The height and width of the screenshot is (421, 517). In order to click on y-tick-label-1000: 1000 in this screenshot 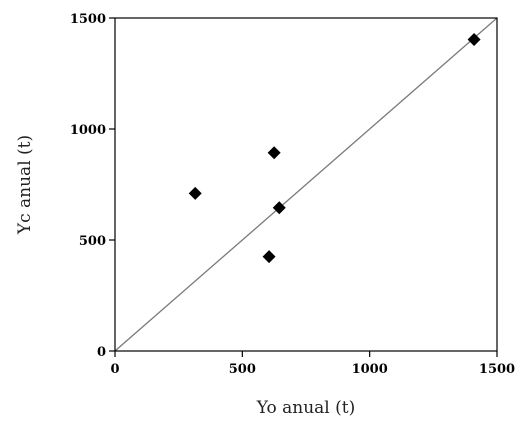, I will do `click(88, 130)`.